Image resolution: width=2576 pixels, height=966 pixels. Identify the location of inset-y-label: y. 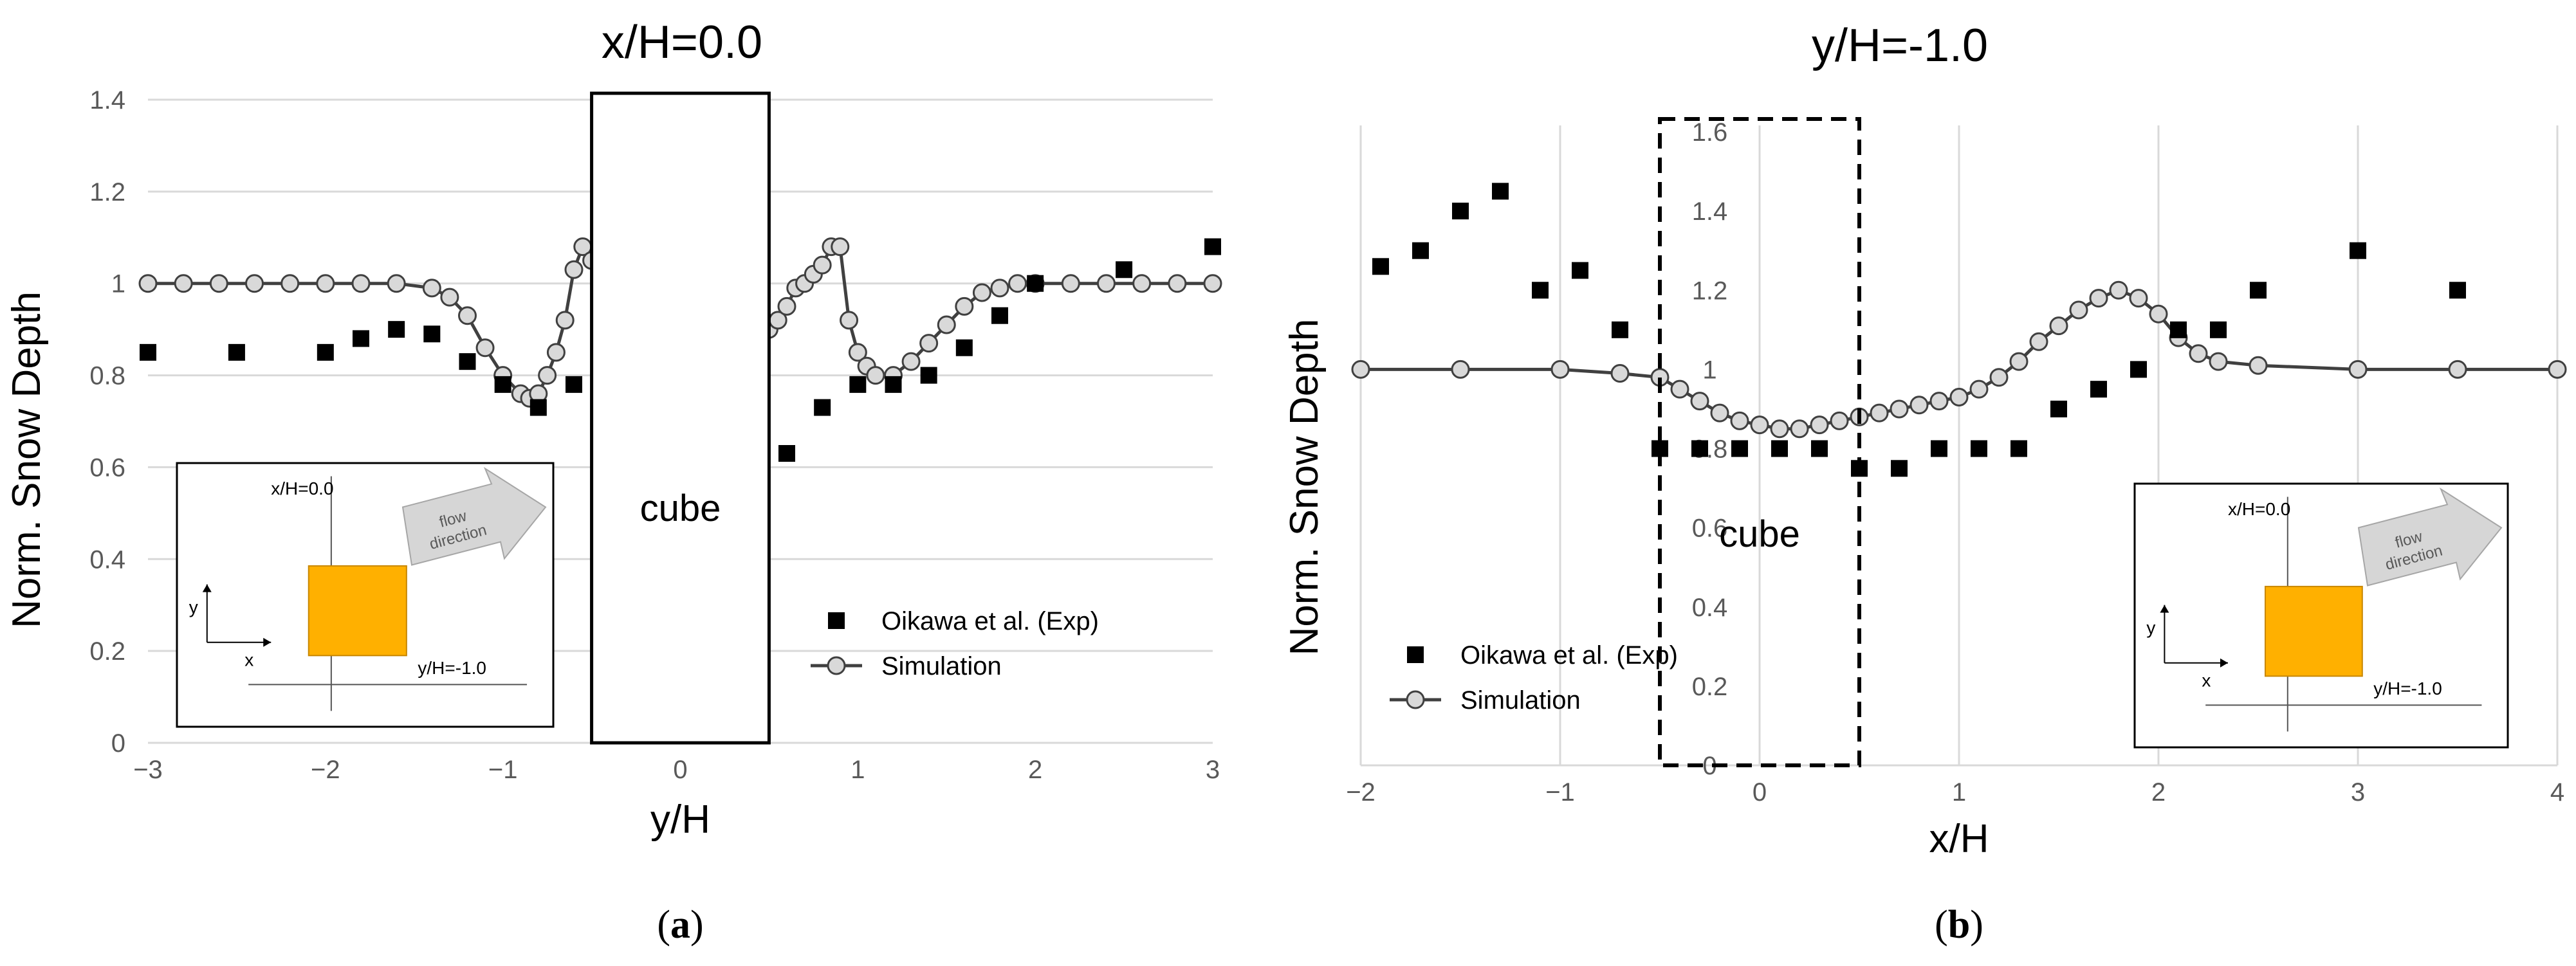
(2150, 628).